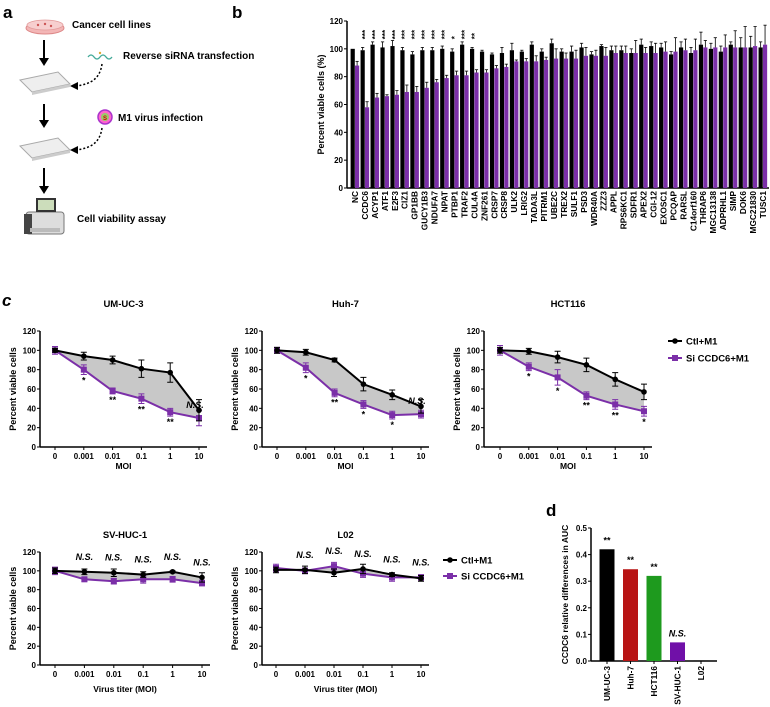 This screenshot has width=770, height=707. I want to click on bar-ctl-EXOSC1, so click(661, 117).